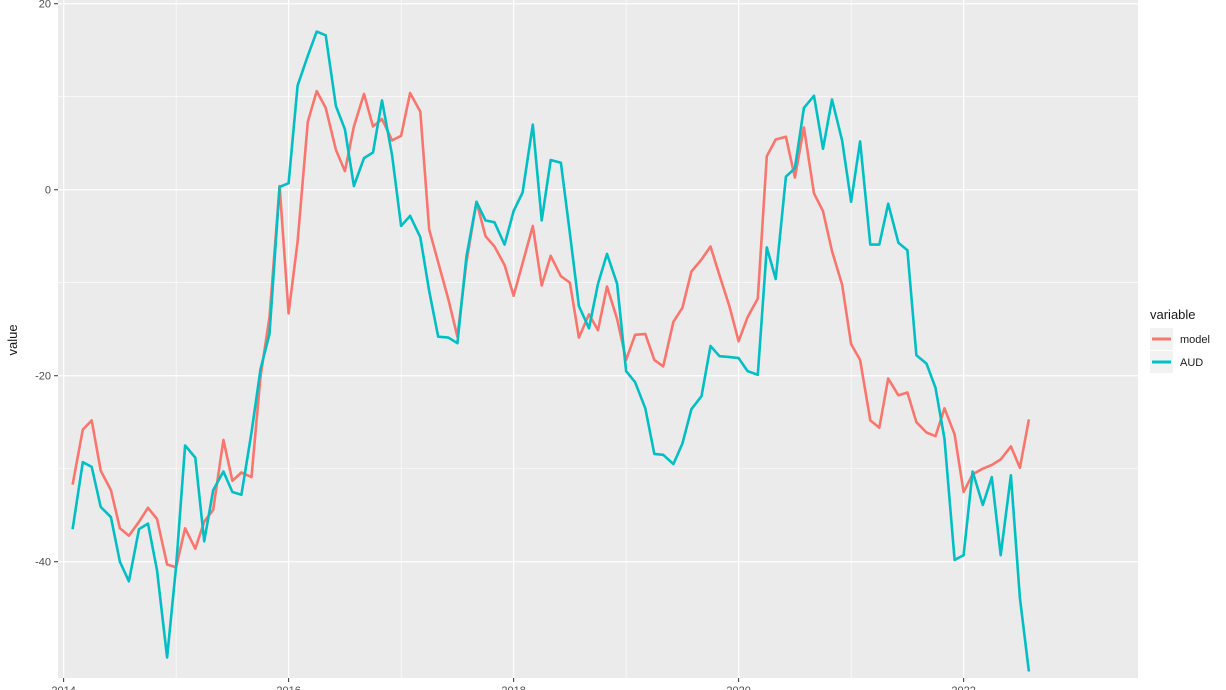 This screenshot has width=1226, height=690. What do you see at coordinates (1191, 363) in the screenshot?
I see `legend-label-aud: AUD` at bounding box center [1191, 363].